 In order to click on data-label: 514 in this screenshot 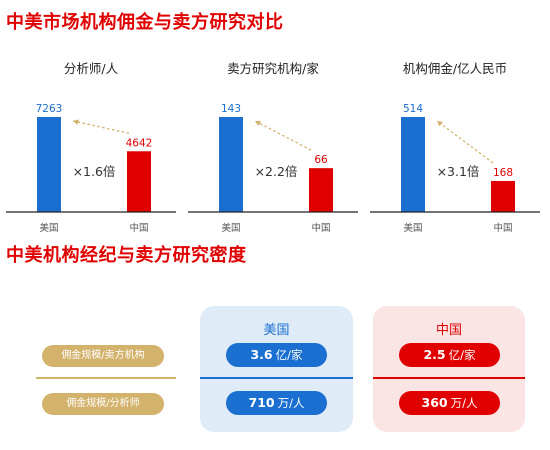, I will do `click(413, 109)`.